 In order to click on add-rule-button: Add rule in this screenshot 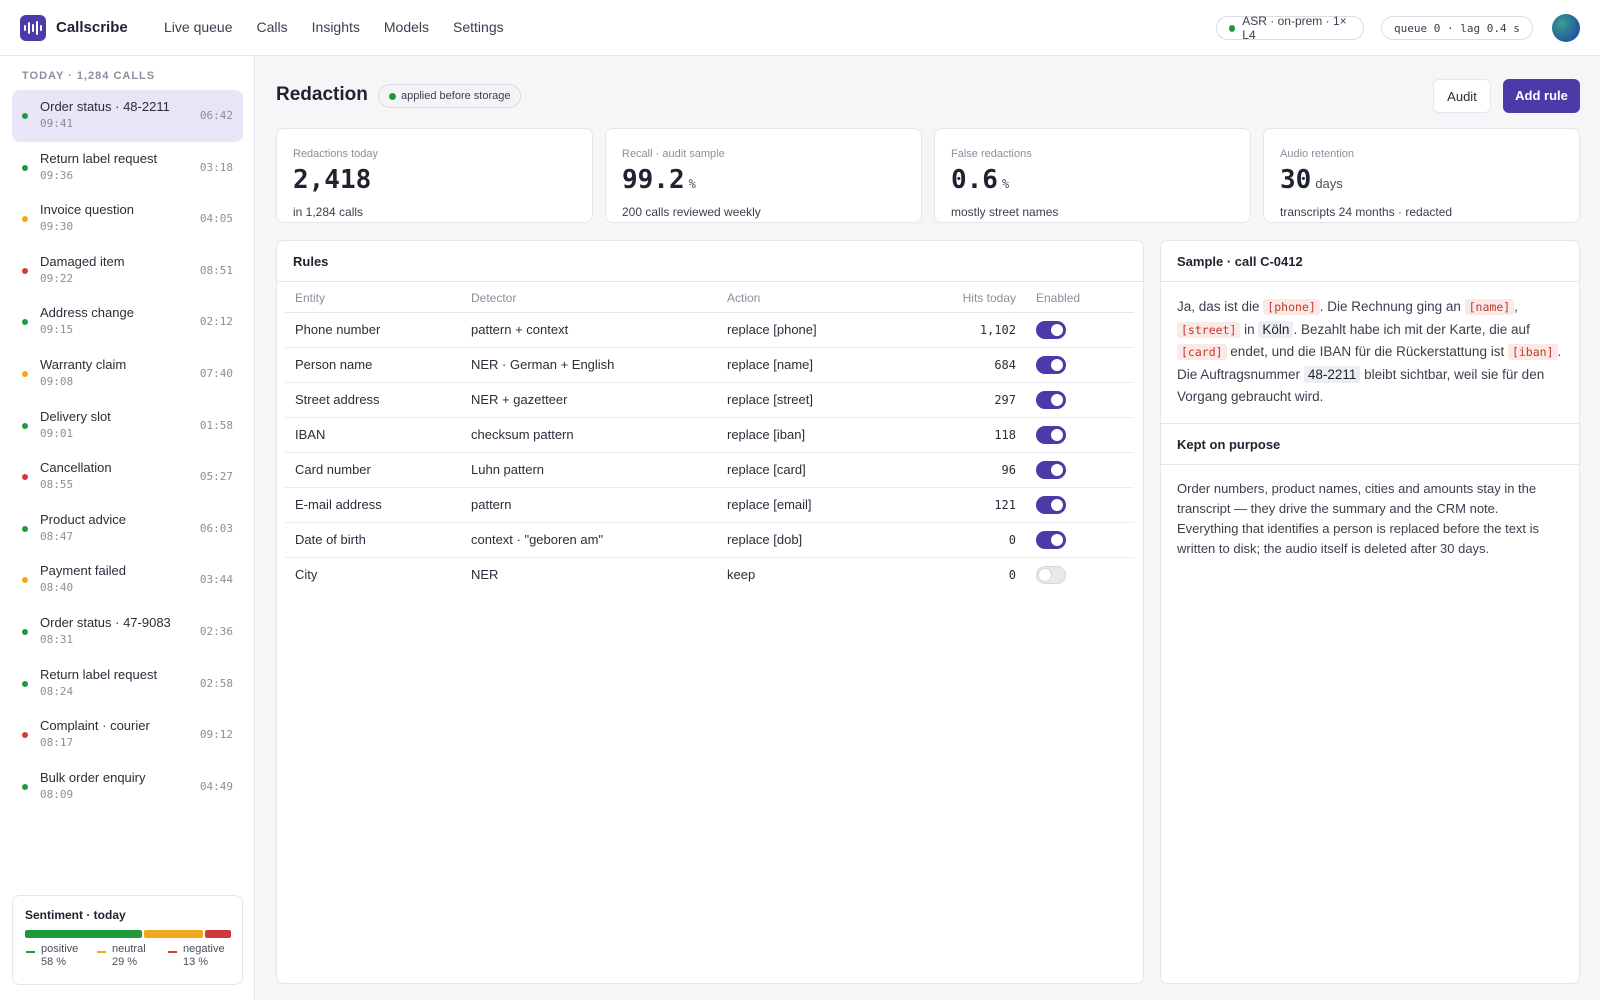, I will do `click(1541, 96)`.